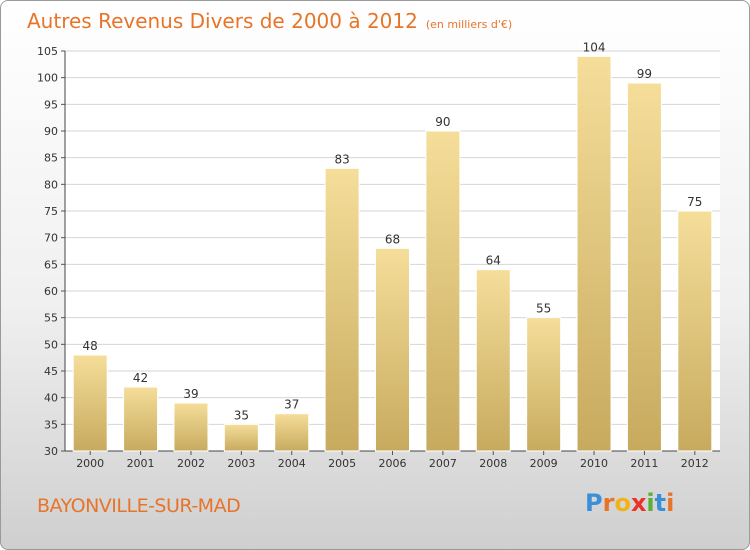 Image resolution: width=750 pixels, height=550 pixels. I want to click on data-label: 90, so click(442, 122).